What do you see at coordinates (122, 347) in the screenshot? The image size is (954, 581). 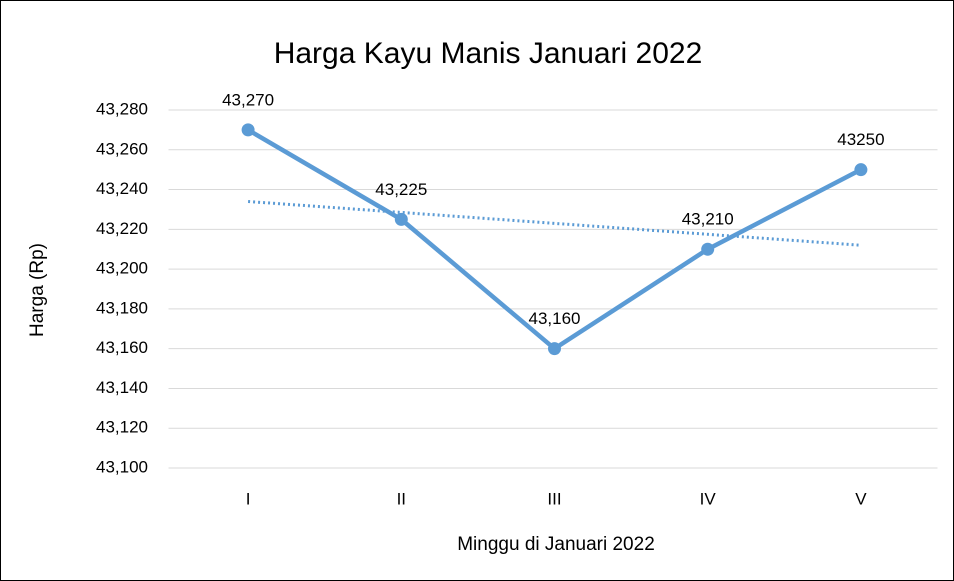 I see `y-tick-label: 43,160` at bounding box center [122, 347].